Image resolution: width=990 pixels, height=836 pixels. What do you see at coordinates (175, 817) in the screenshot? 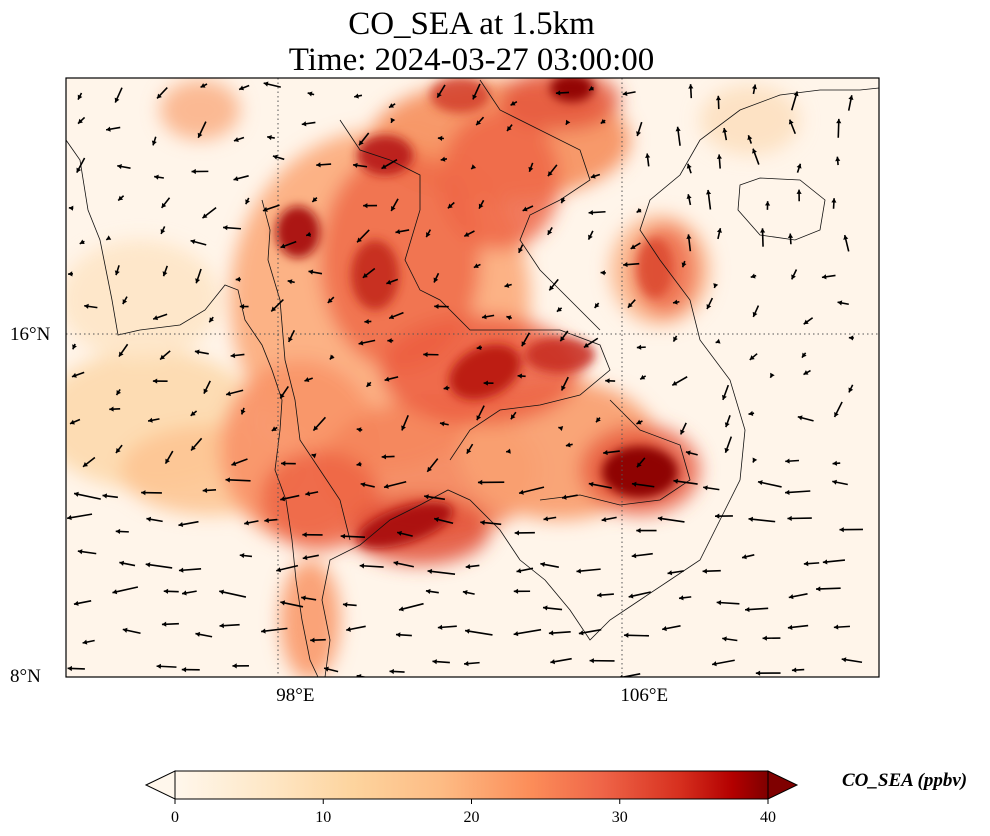
I see `colorbar-tick-label: 0` at bounding box center [175, 817].